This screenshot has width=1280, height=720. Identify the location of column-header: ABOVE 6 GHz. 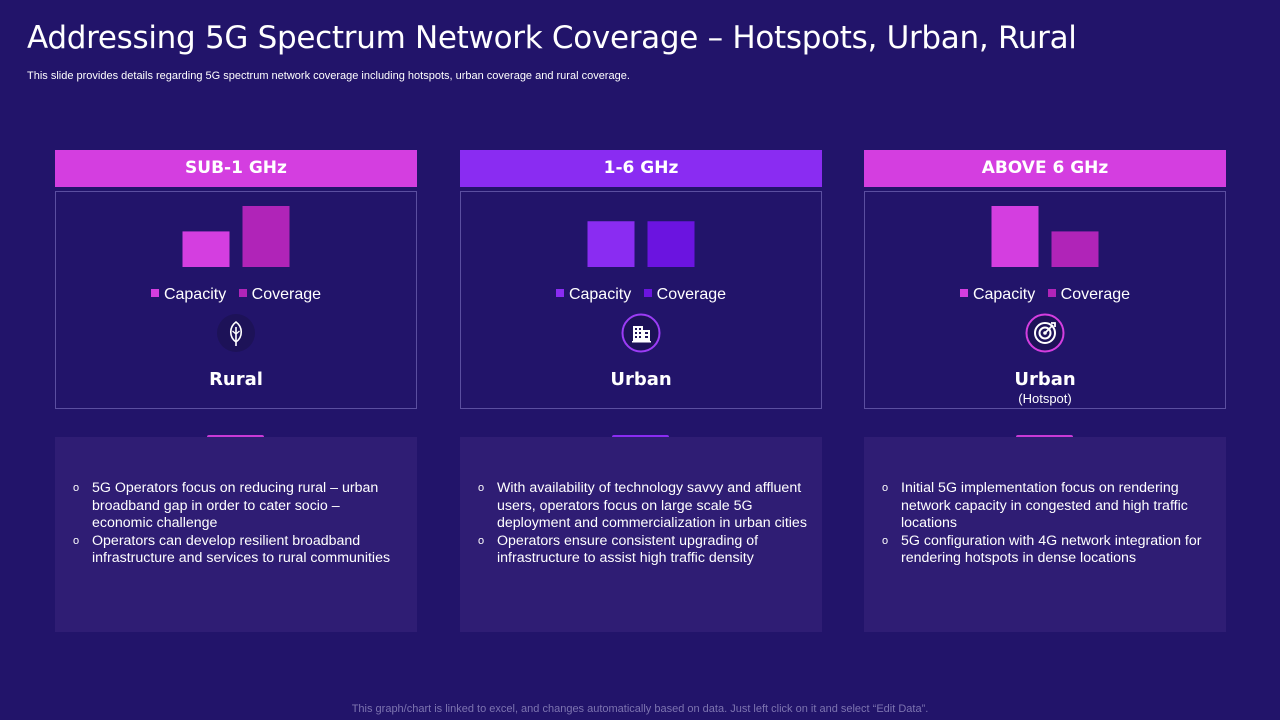
(1045, 168).